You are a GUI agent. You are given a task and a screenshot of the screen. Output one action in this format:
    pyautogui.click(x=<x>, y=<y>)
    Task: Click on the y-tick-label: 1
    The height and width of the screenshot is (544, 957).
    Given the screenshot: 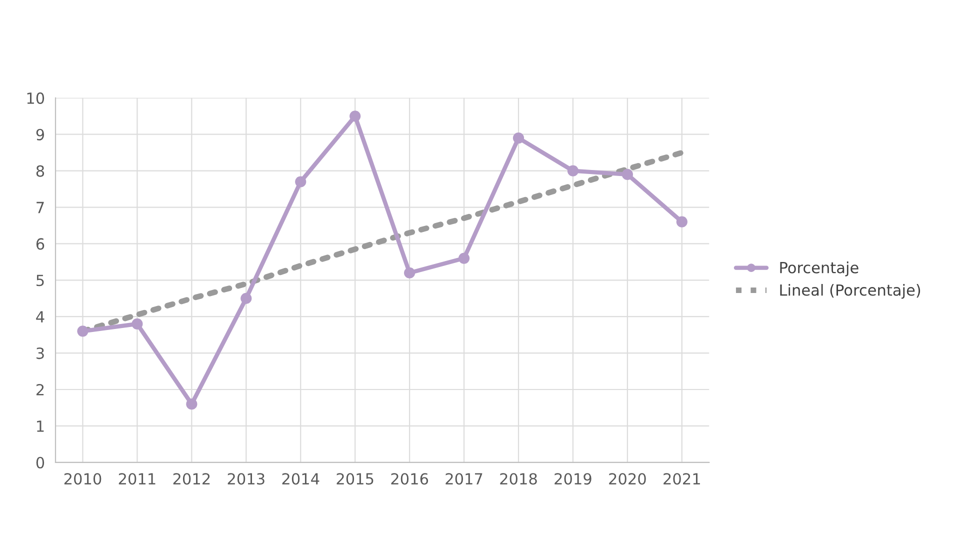 What is the action you would take?
    pyautogui.click(x=40, y=426)
    